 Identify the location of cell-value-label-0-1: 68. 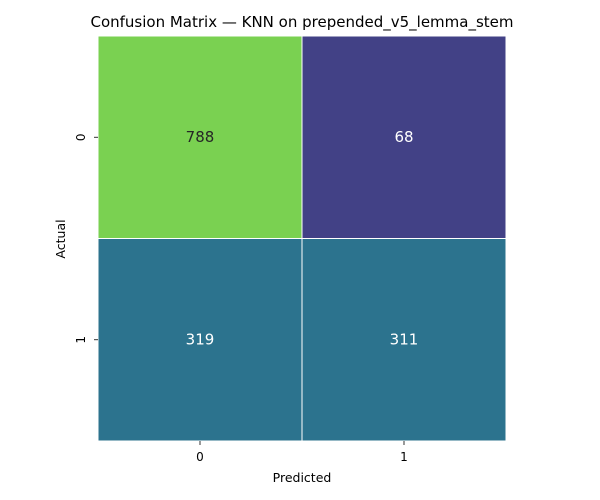
(403, 137).